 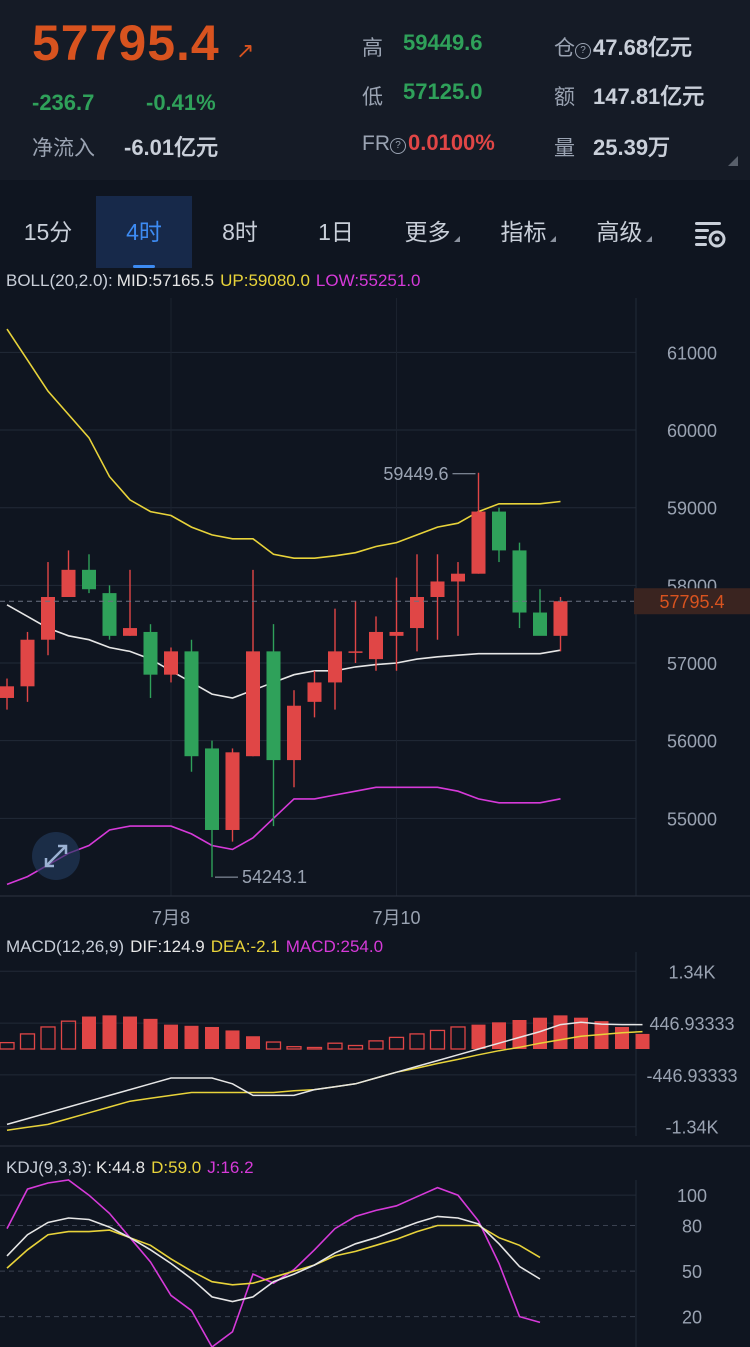 What do you see at coordinates (334, 946) in the screenshot?
I see `macd-legend-macd: MACD:254.0` at bounding box center [334, 946].